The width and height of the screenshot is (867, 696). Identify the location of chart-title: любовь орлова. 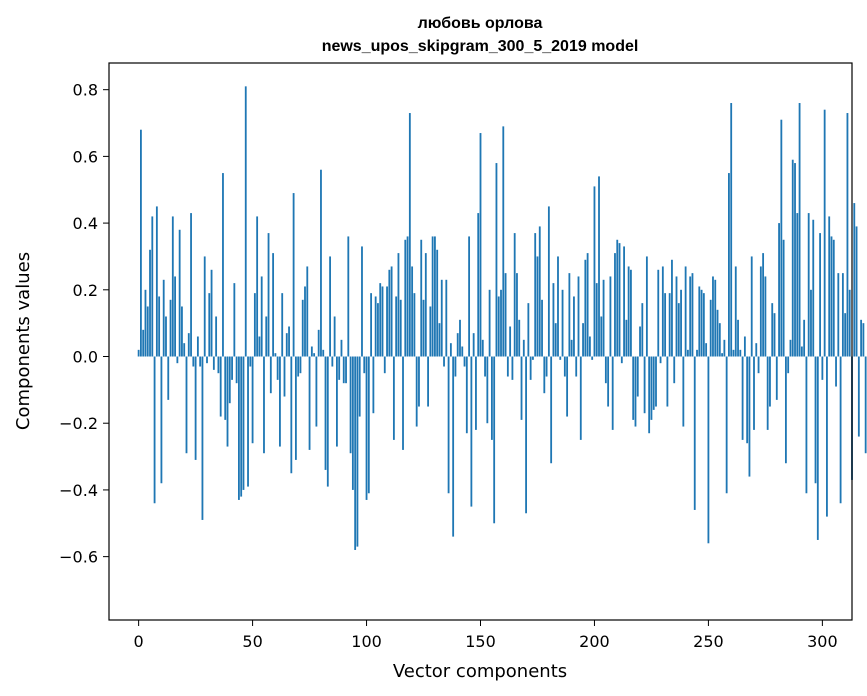
(480, 23).